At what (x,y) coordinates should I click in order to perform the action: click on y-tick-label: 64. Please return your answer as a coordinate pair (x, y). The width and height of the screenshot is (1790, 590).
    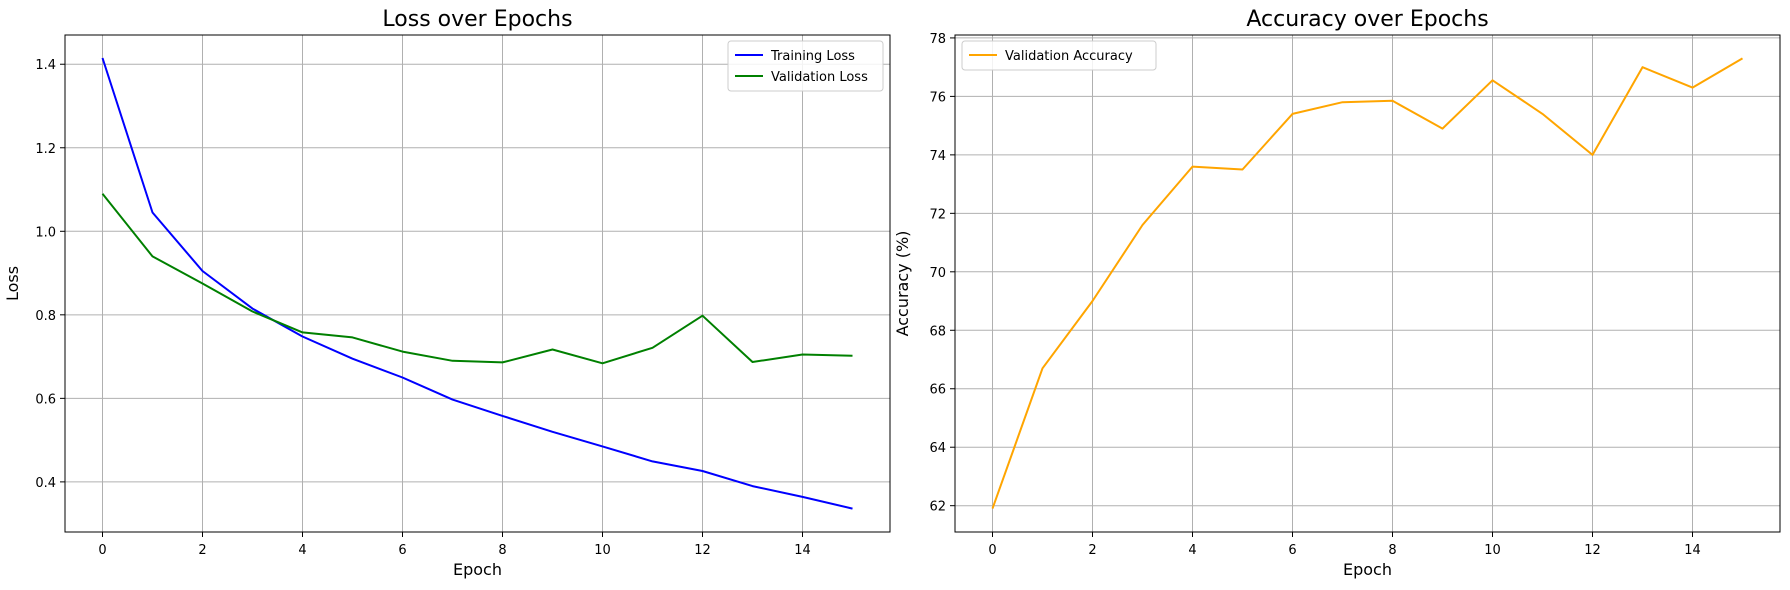
    Looking at the image, I should click on (937, 448).